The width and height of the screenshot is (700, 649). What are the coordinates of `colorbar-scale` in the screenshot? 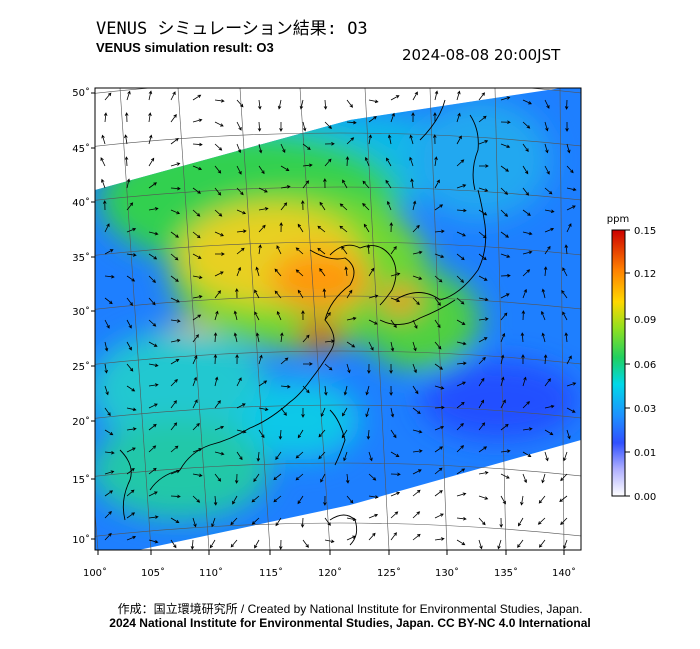 It's located at (618, 363).